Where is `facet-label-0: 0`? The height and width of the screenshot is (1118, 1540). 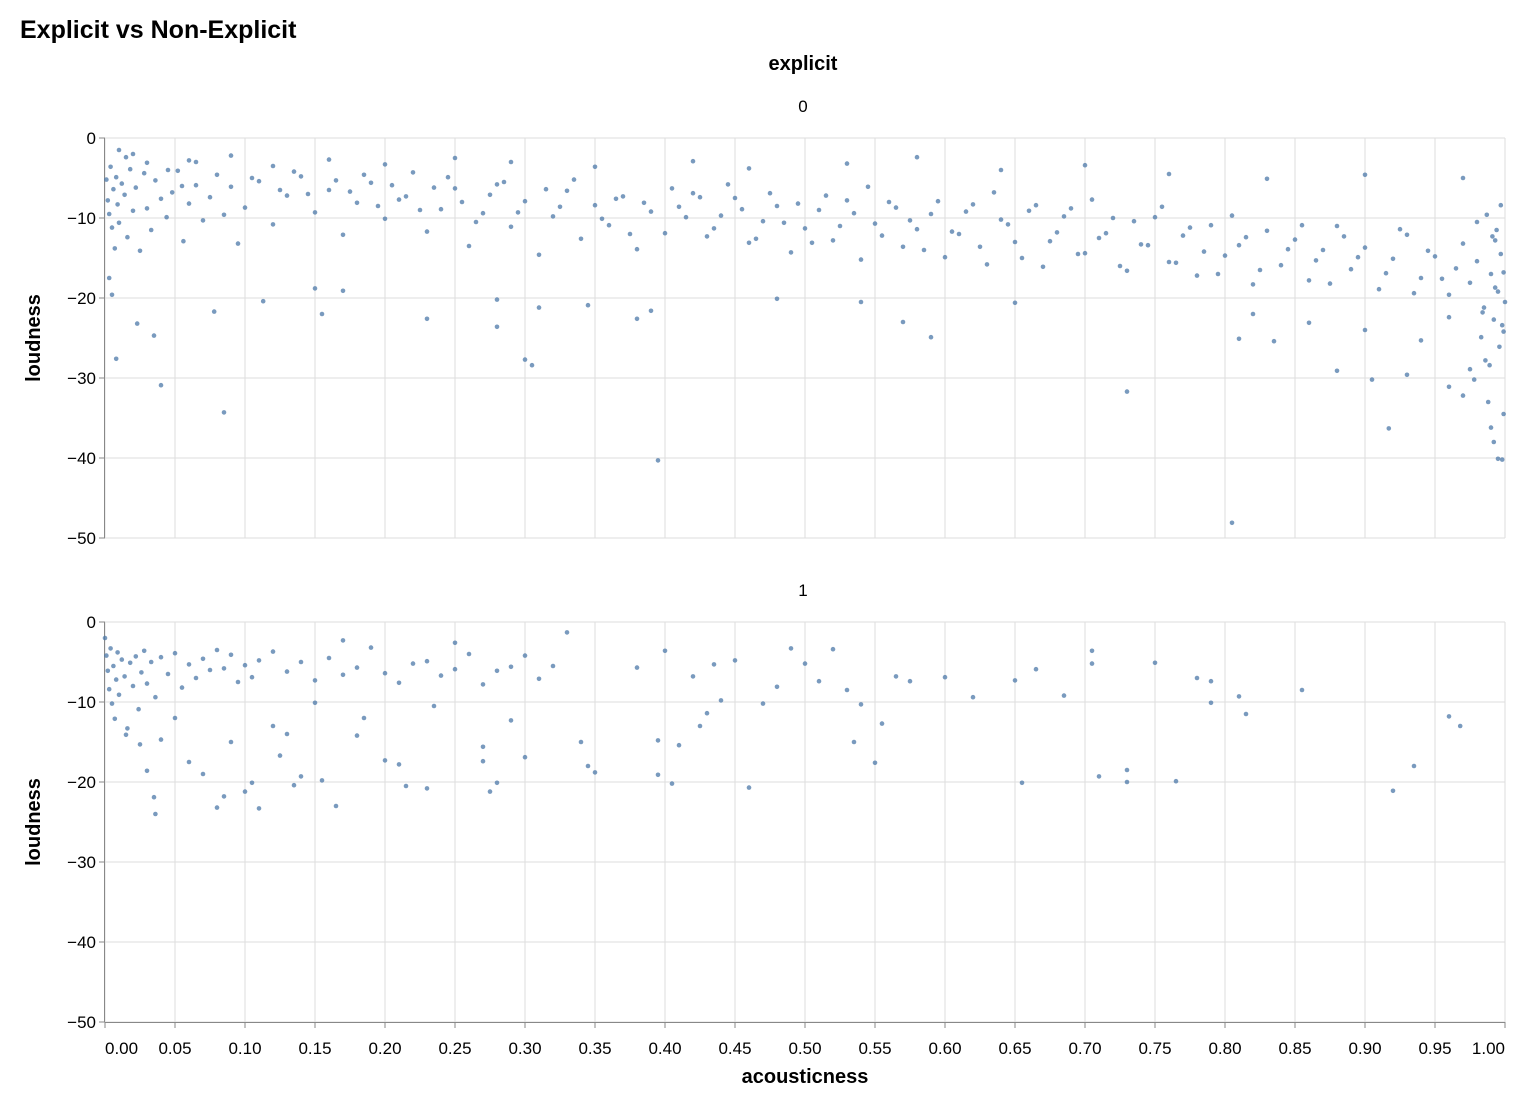
facet-label-0: 0 is located at coordinates (802, 106).